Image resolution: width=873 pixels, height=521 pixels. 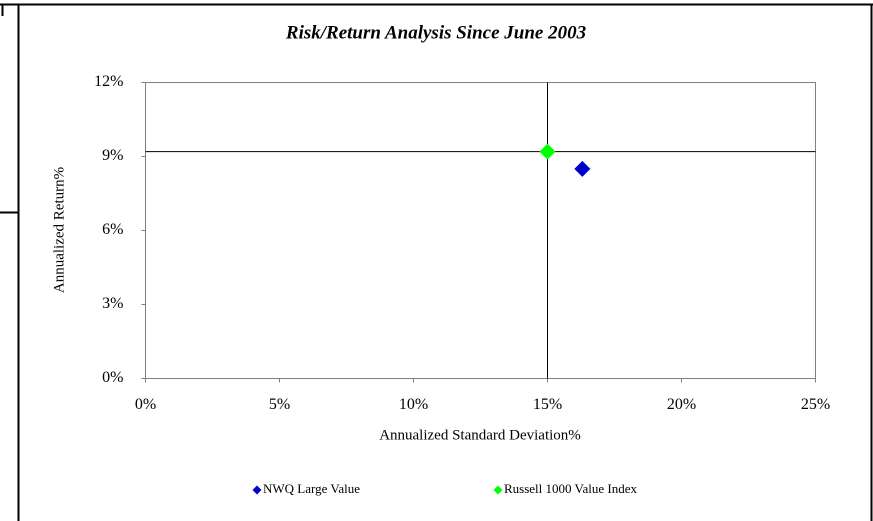 What do you see at coordinates (112, 303) in the screenshot?
I see `y-tick-label: 3%` at bounding box center [112, 303].